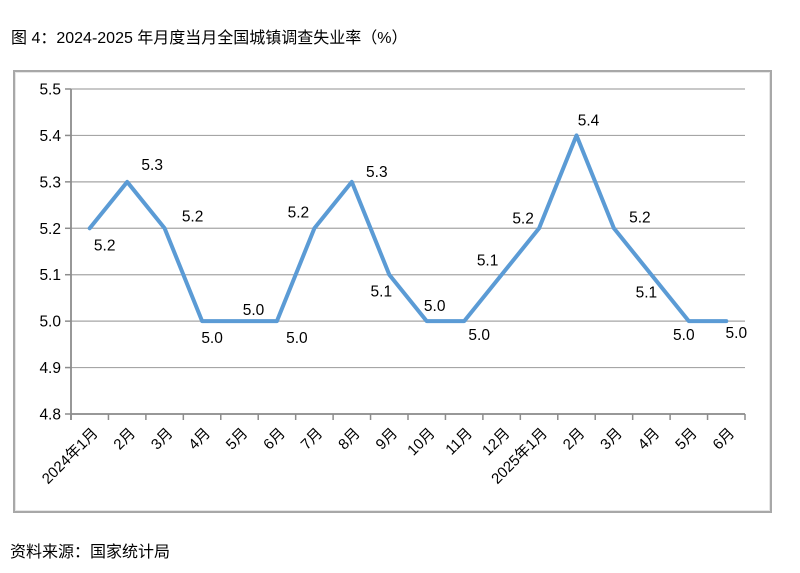  Describe the element at coordinates (90, 552) in the screenshot. I see `source-note: 资料来源：国家统计局` at that location.